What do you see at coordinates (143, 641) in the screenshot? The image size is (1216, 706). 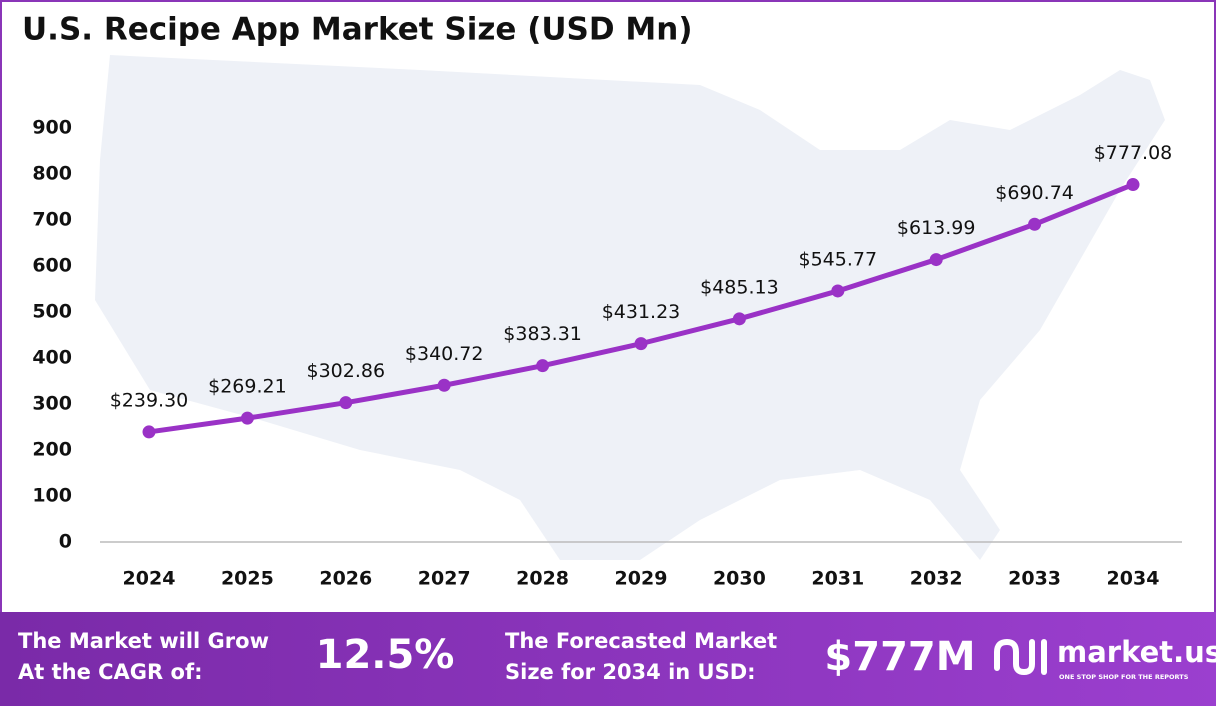 I see `cagr-label: The Market will Grow` at bounding box center [143, 641].